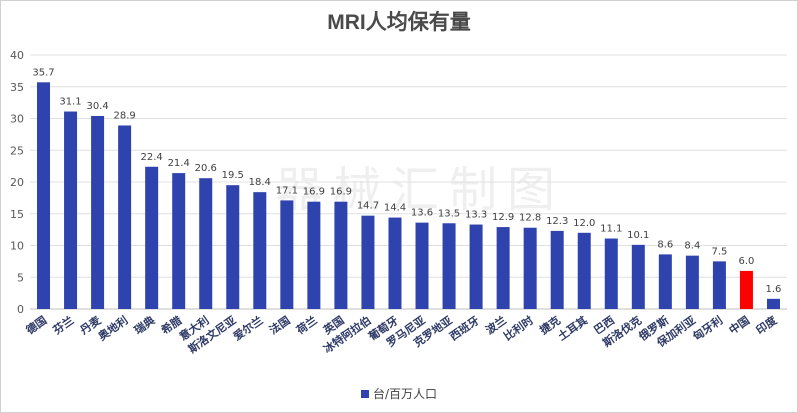 The width and height of the screenshot is (798, 413). What do you see at coordinates (260, 182) in the screenshot?
I see `value-label: 18.4` at bounding box center [260, 182].